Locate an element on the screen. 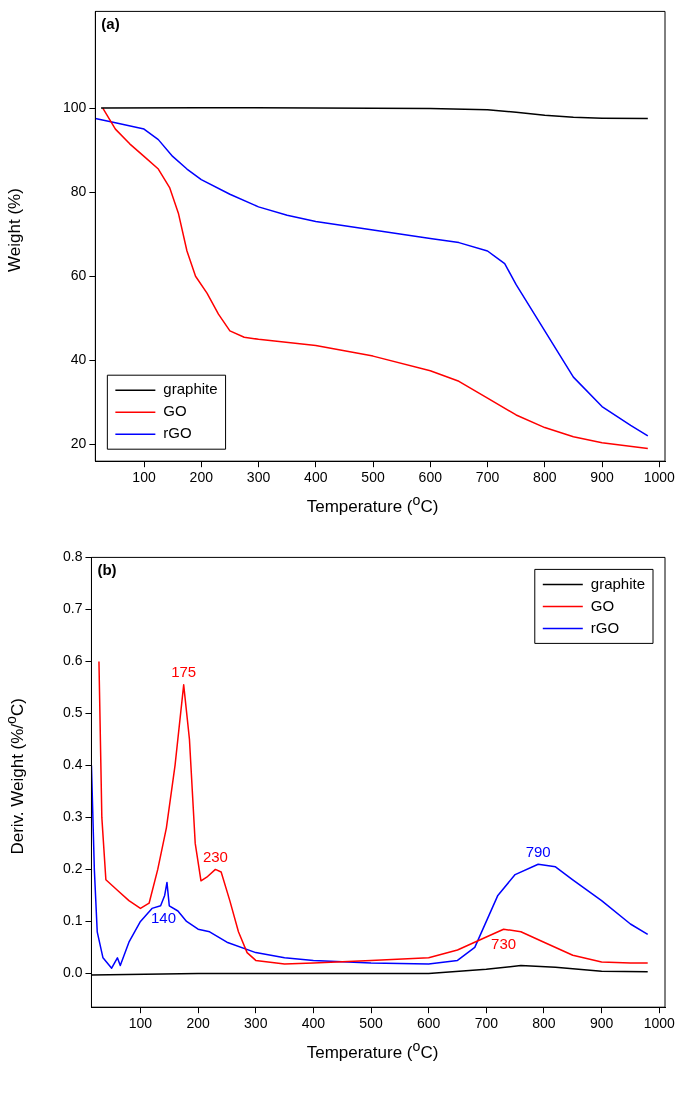  y-tick-label: 0.4 is located at coordinates (72, 764).